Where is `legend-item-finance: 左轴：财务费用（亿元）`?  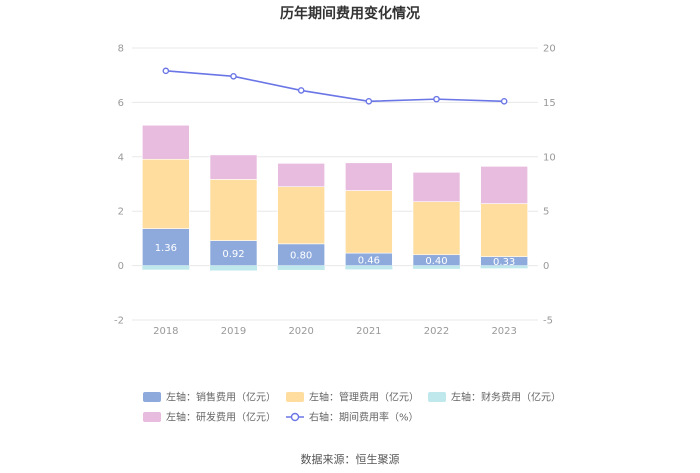
legend-item-finance: 左轴：财务费用（亿元） is located at coordinates (494, 397).